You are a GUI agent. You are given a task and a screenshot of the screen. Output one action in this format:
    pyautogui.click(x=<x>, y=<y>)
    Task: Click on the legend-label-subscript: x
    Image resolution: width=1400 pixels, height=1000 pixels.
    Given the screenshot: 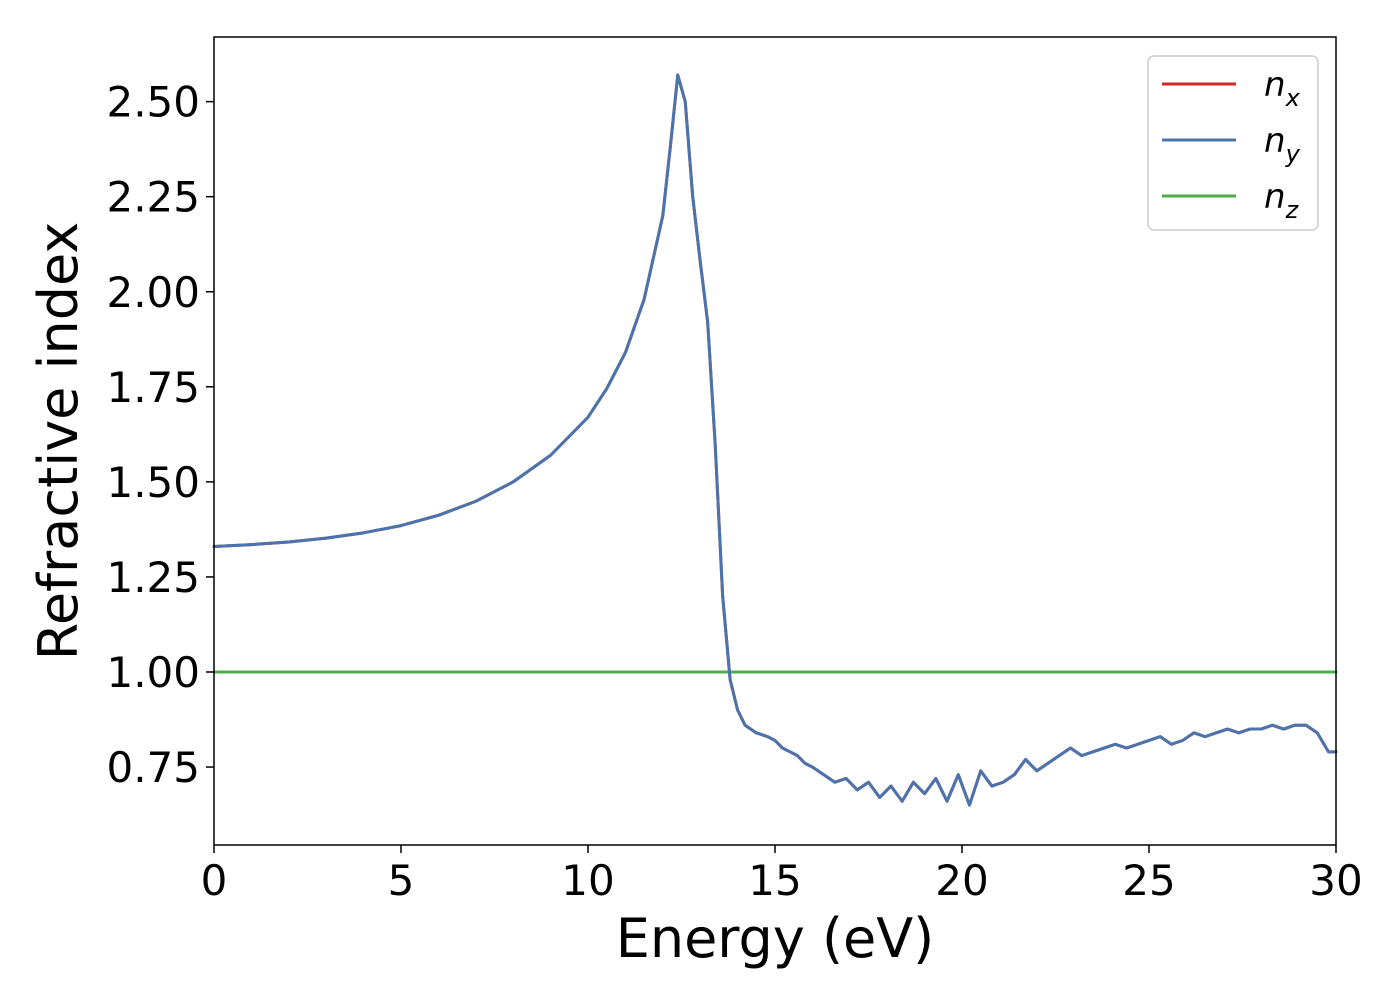 What is the action you would take?
    pyautogui.click(x=1293, y=98)
    